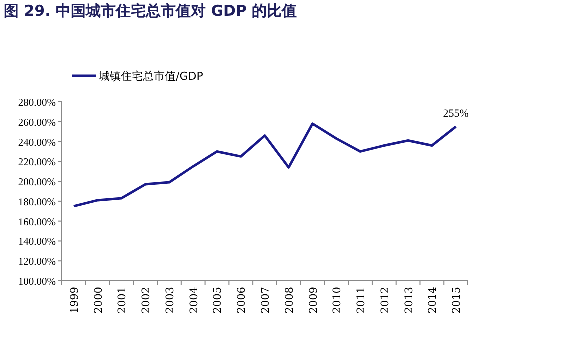 This screenshot has width=566, height=358. I want to click on y-tick-label: 100.00%, so click(37, 282).